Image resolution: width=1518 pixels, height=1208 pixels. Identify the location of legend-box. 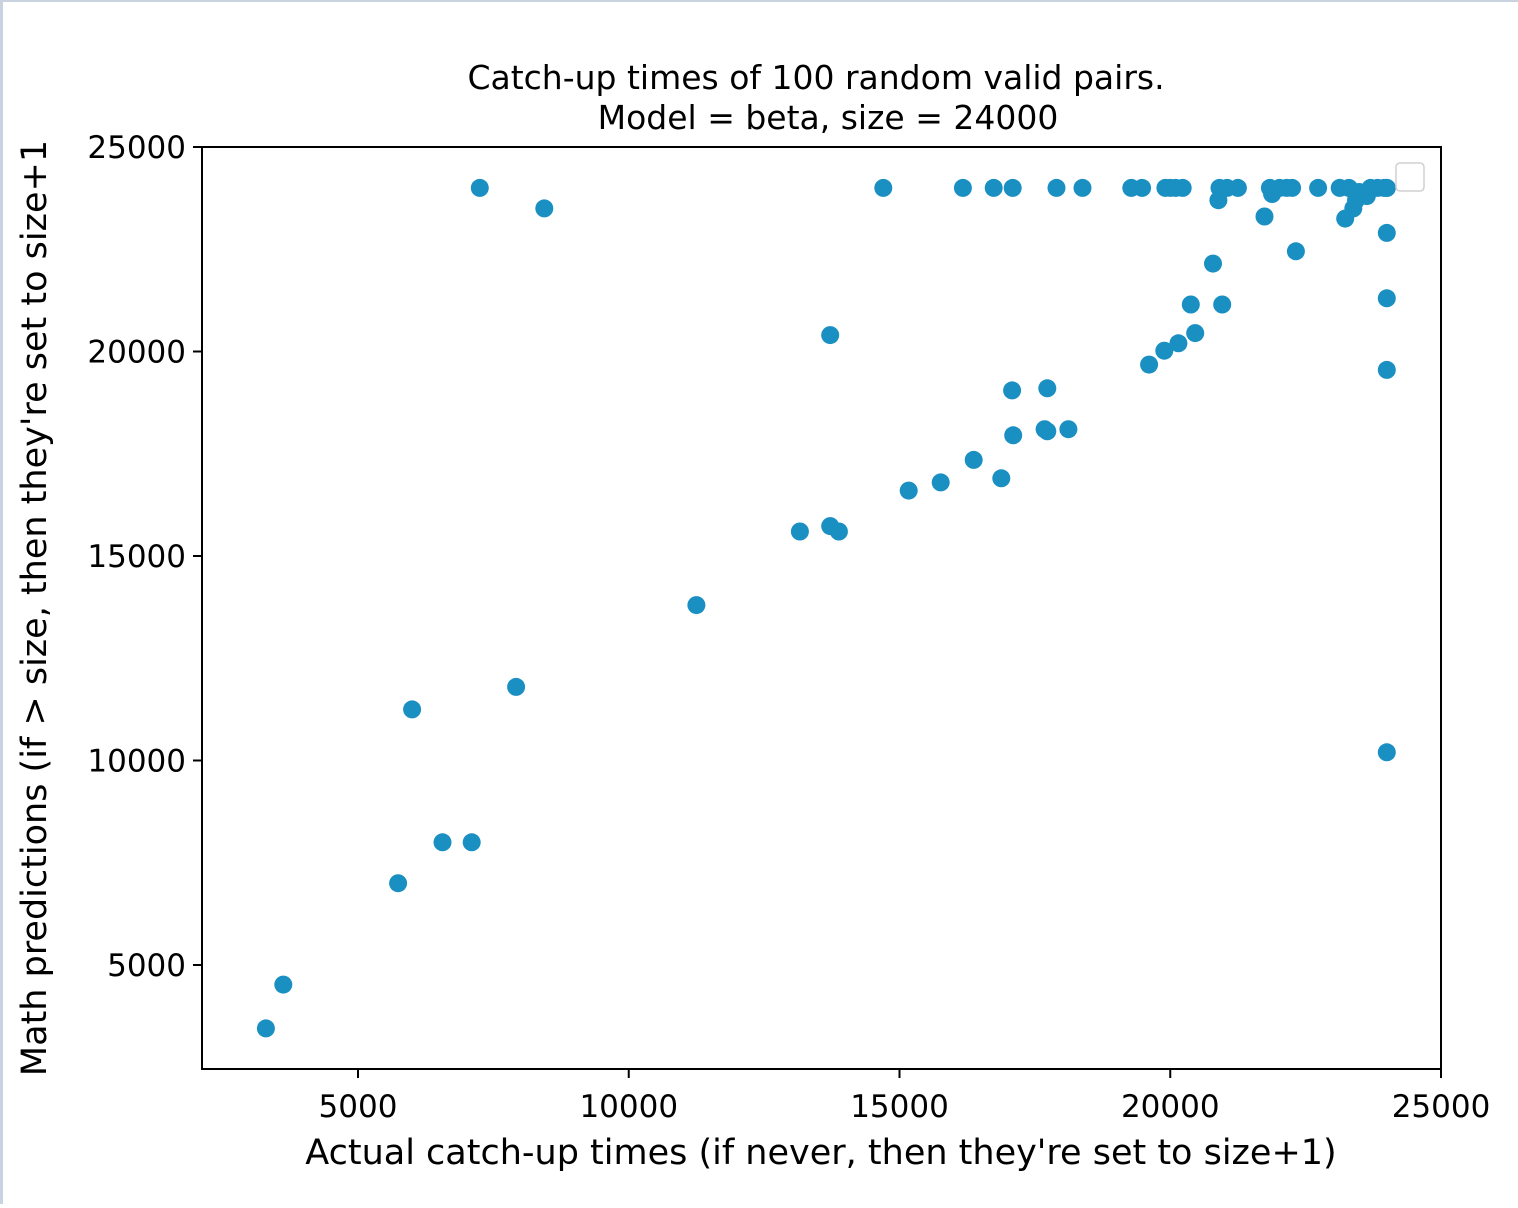
(1410, 177).